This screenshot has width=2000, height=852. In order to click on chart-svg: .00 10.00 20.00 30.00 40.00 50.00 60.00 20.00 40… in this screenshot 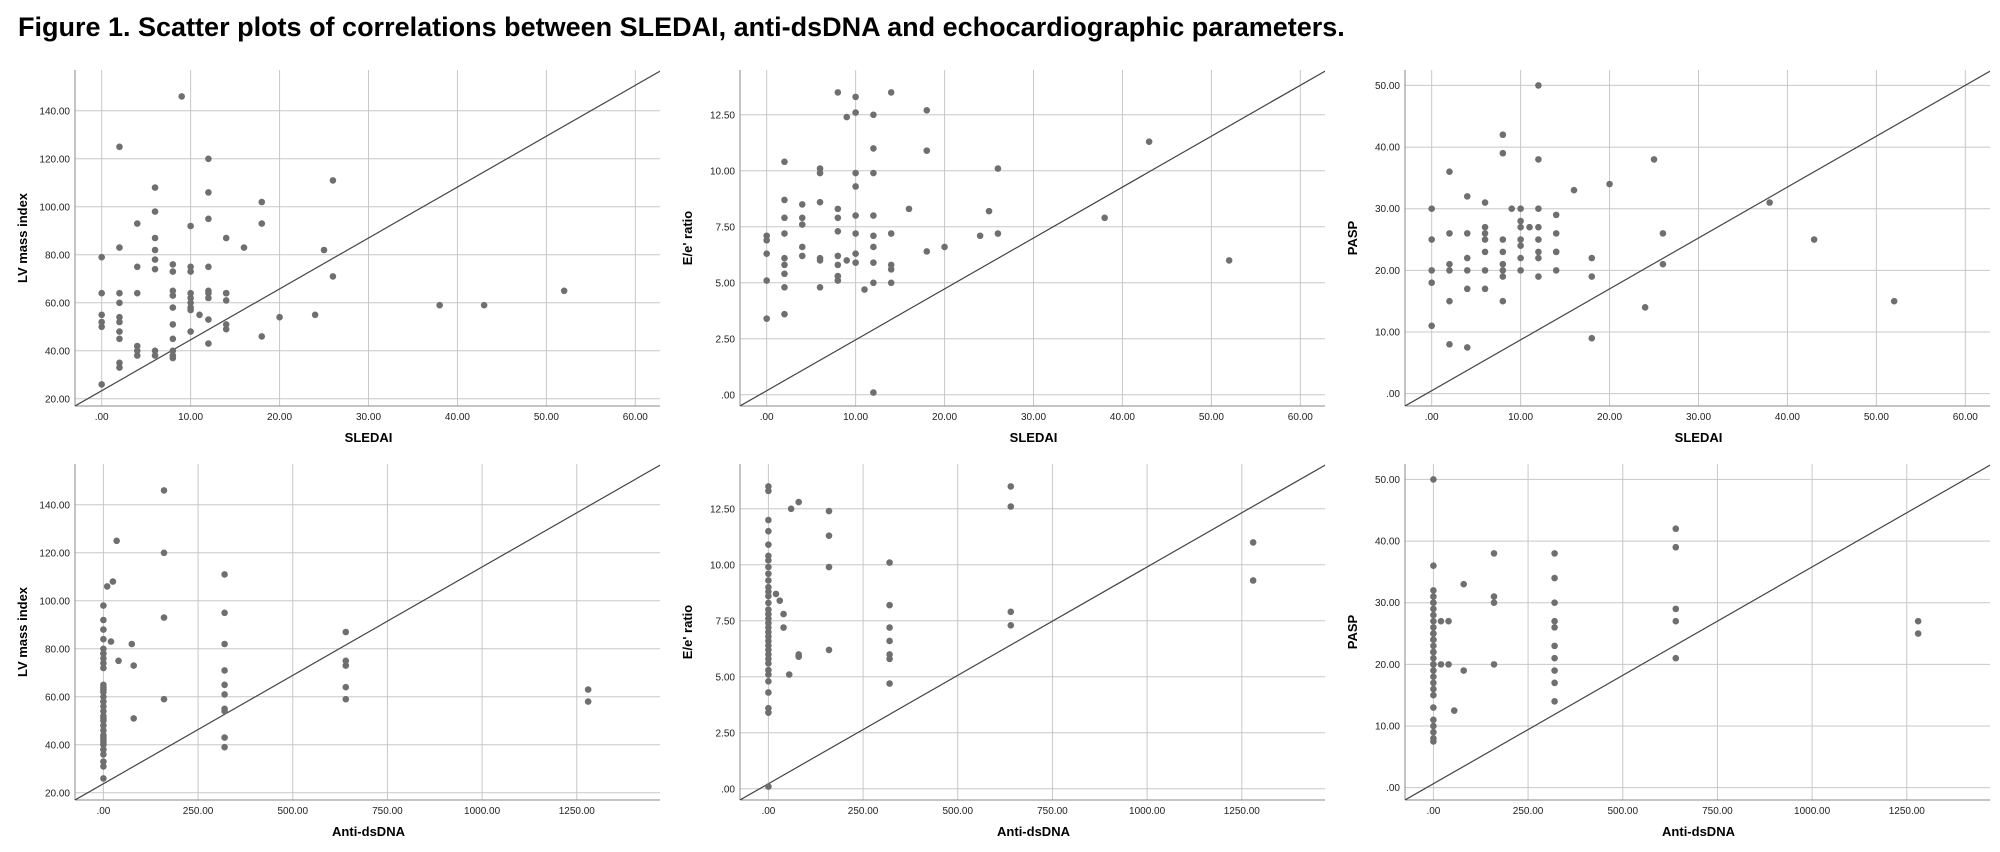, I will do `click(337, 257)`.